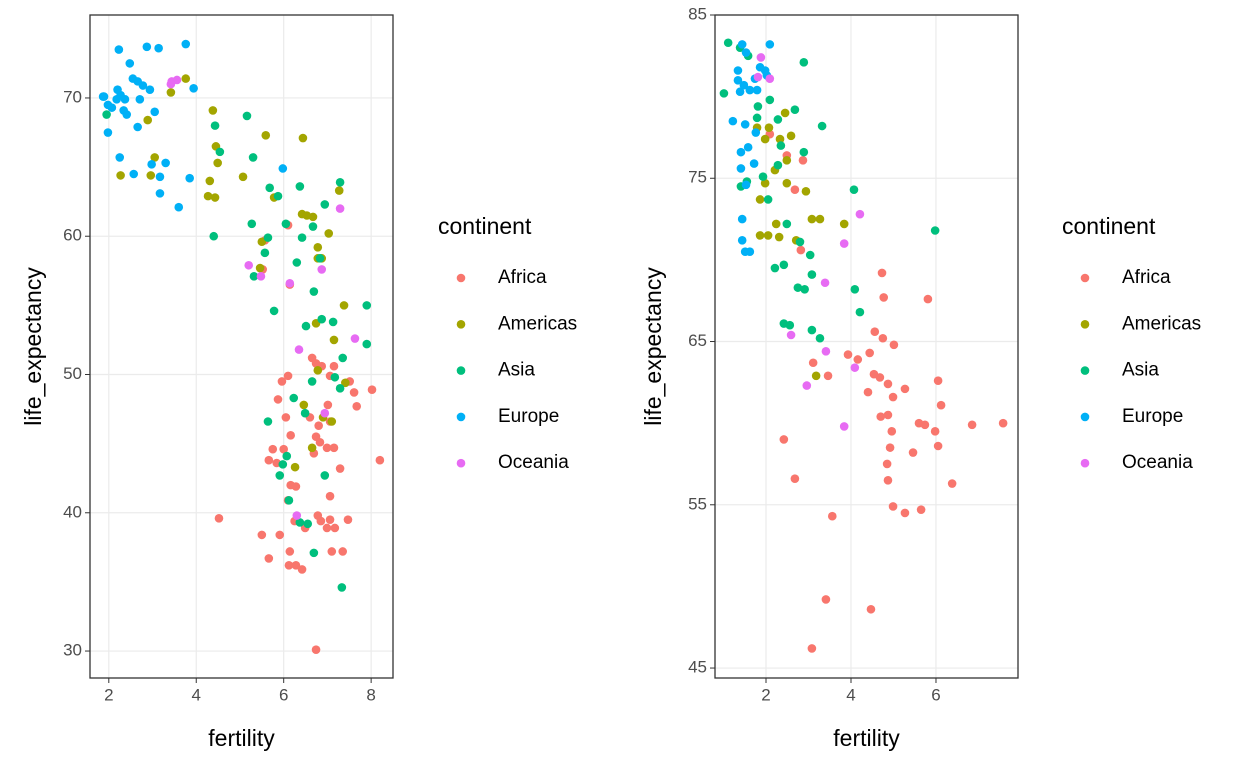 This screenshot has height=768, width=1248. What do you see at coordinates (72, 511) in the screenshot?
I see `y-tick-label: 40` at bounding box center [72, 511].